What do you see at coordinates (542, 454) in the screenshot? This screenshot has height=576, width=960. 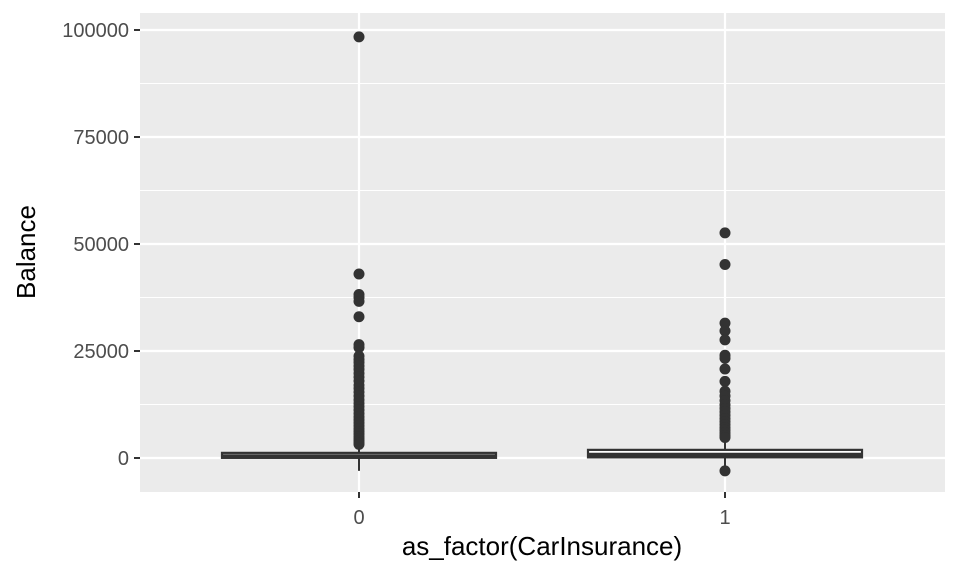 I see `boxplots` at bounding box center [542, 454].